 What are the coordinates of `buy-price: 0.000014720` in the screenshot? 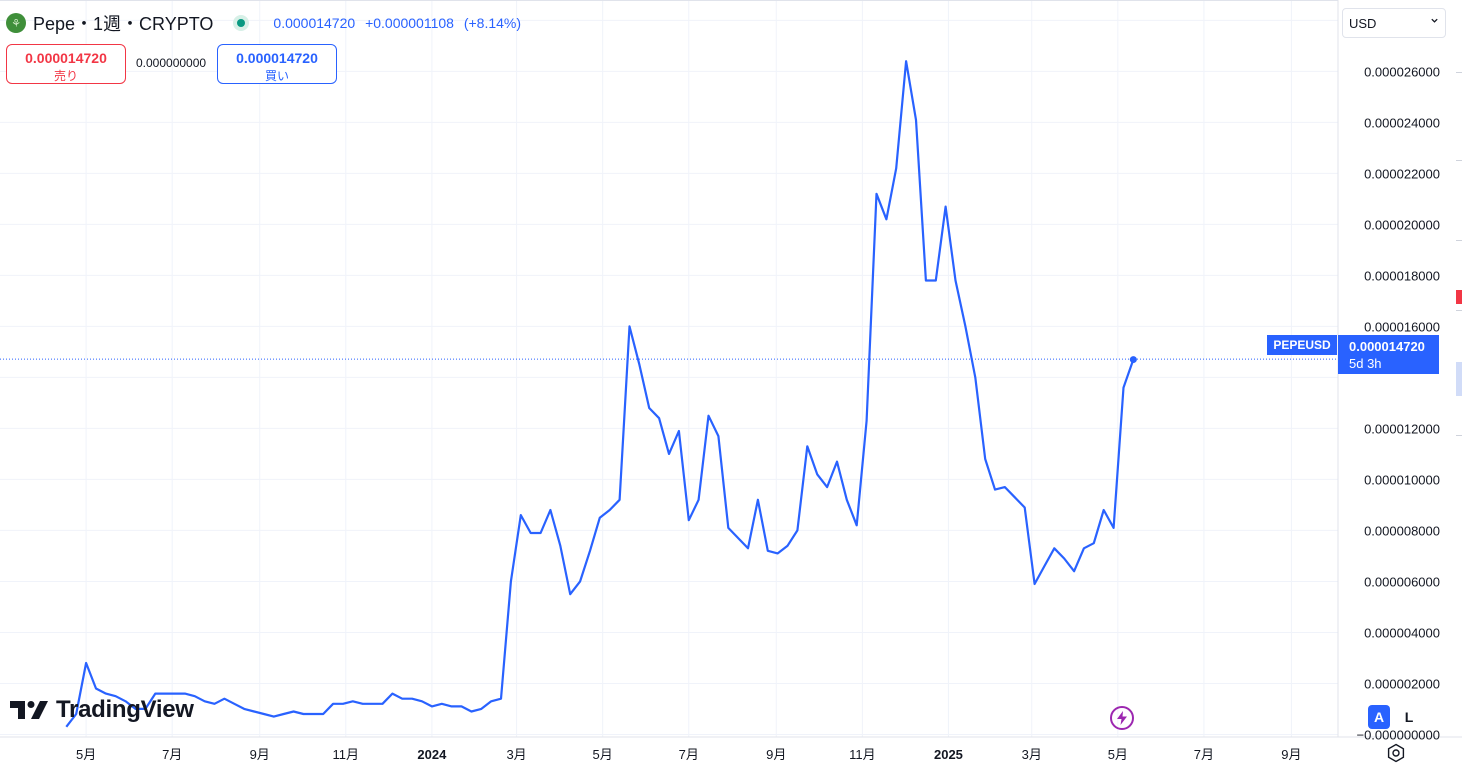 It's located at (277, 58).